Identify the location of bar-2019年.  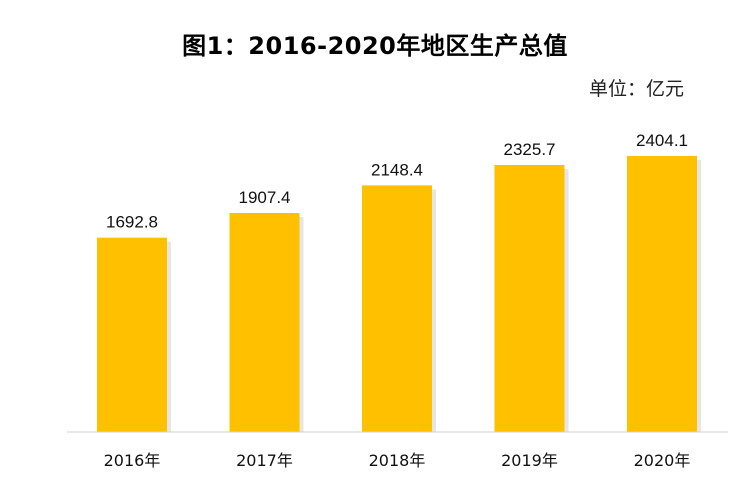
(529, 299).